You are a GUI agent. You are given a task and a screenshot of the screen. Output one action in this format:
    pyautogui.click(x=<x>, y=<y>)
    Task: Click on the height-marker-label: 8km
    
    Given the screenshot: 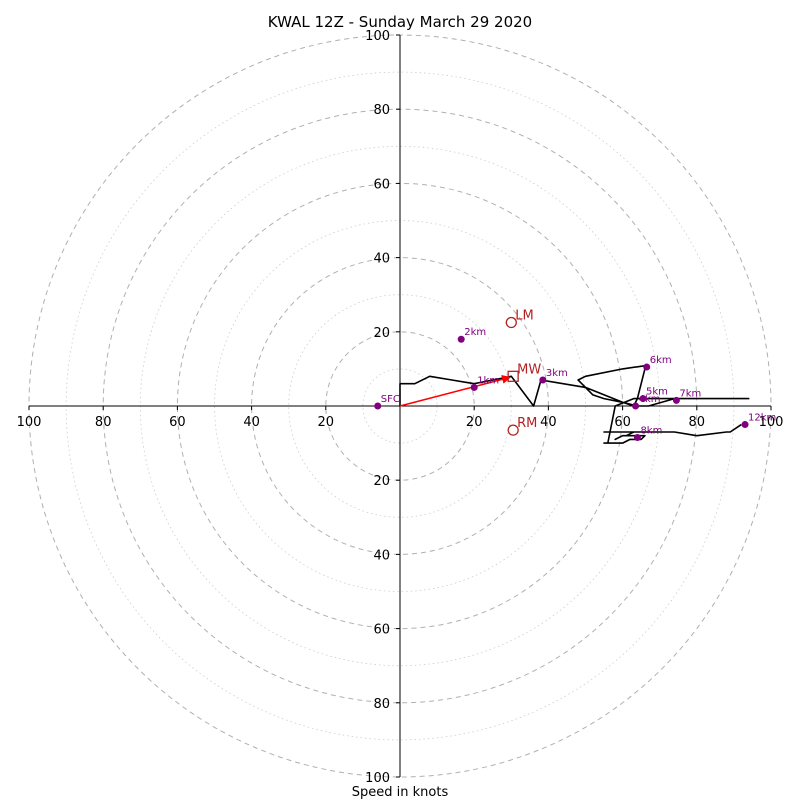 What is the action you would take?
    pyautogui.click(x=651, y=431)
    